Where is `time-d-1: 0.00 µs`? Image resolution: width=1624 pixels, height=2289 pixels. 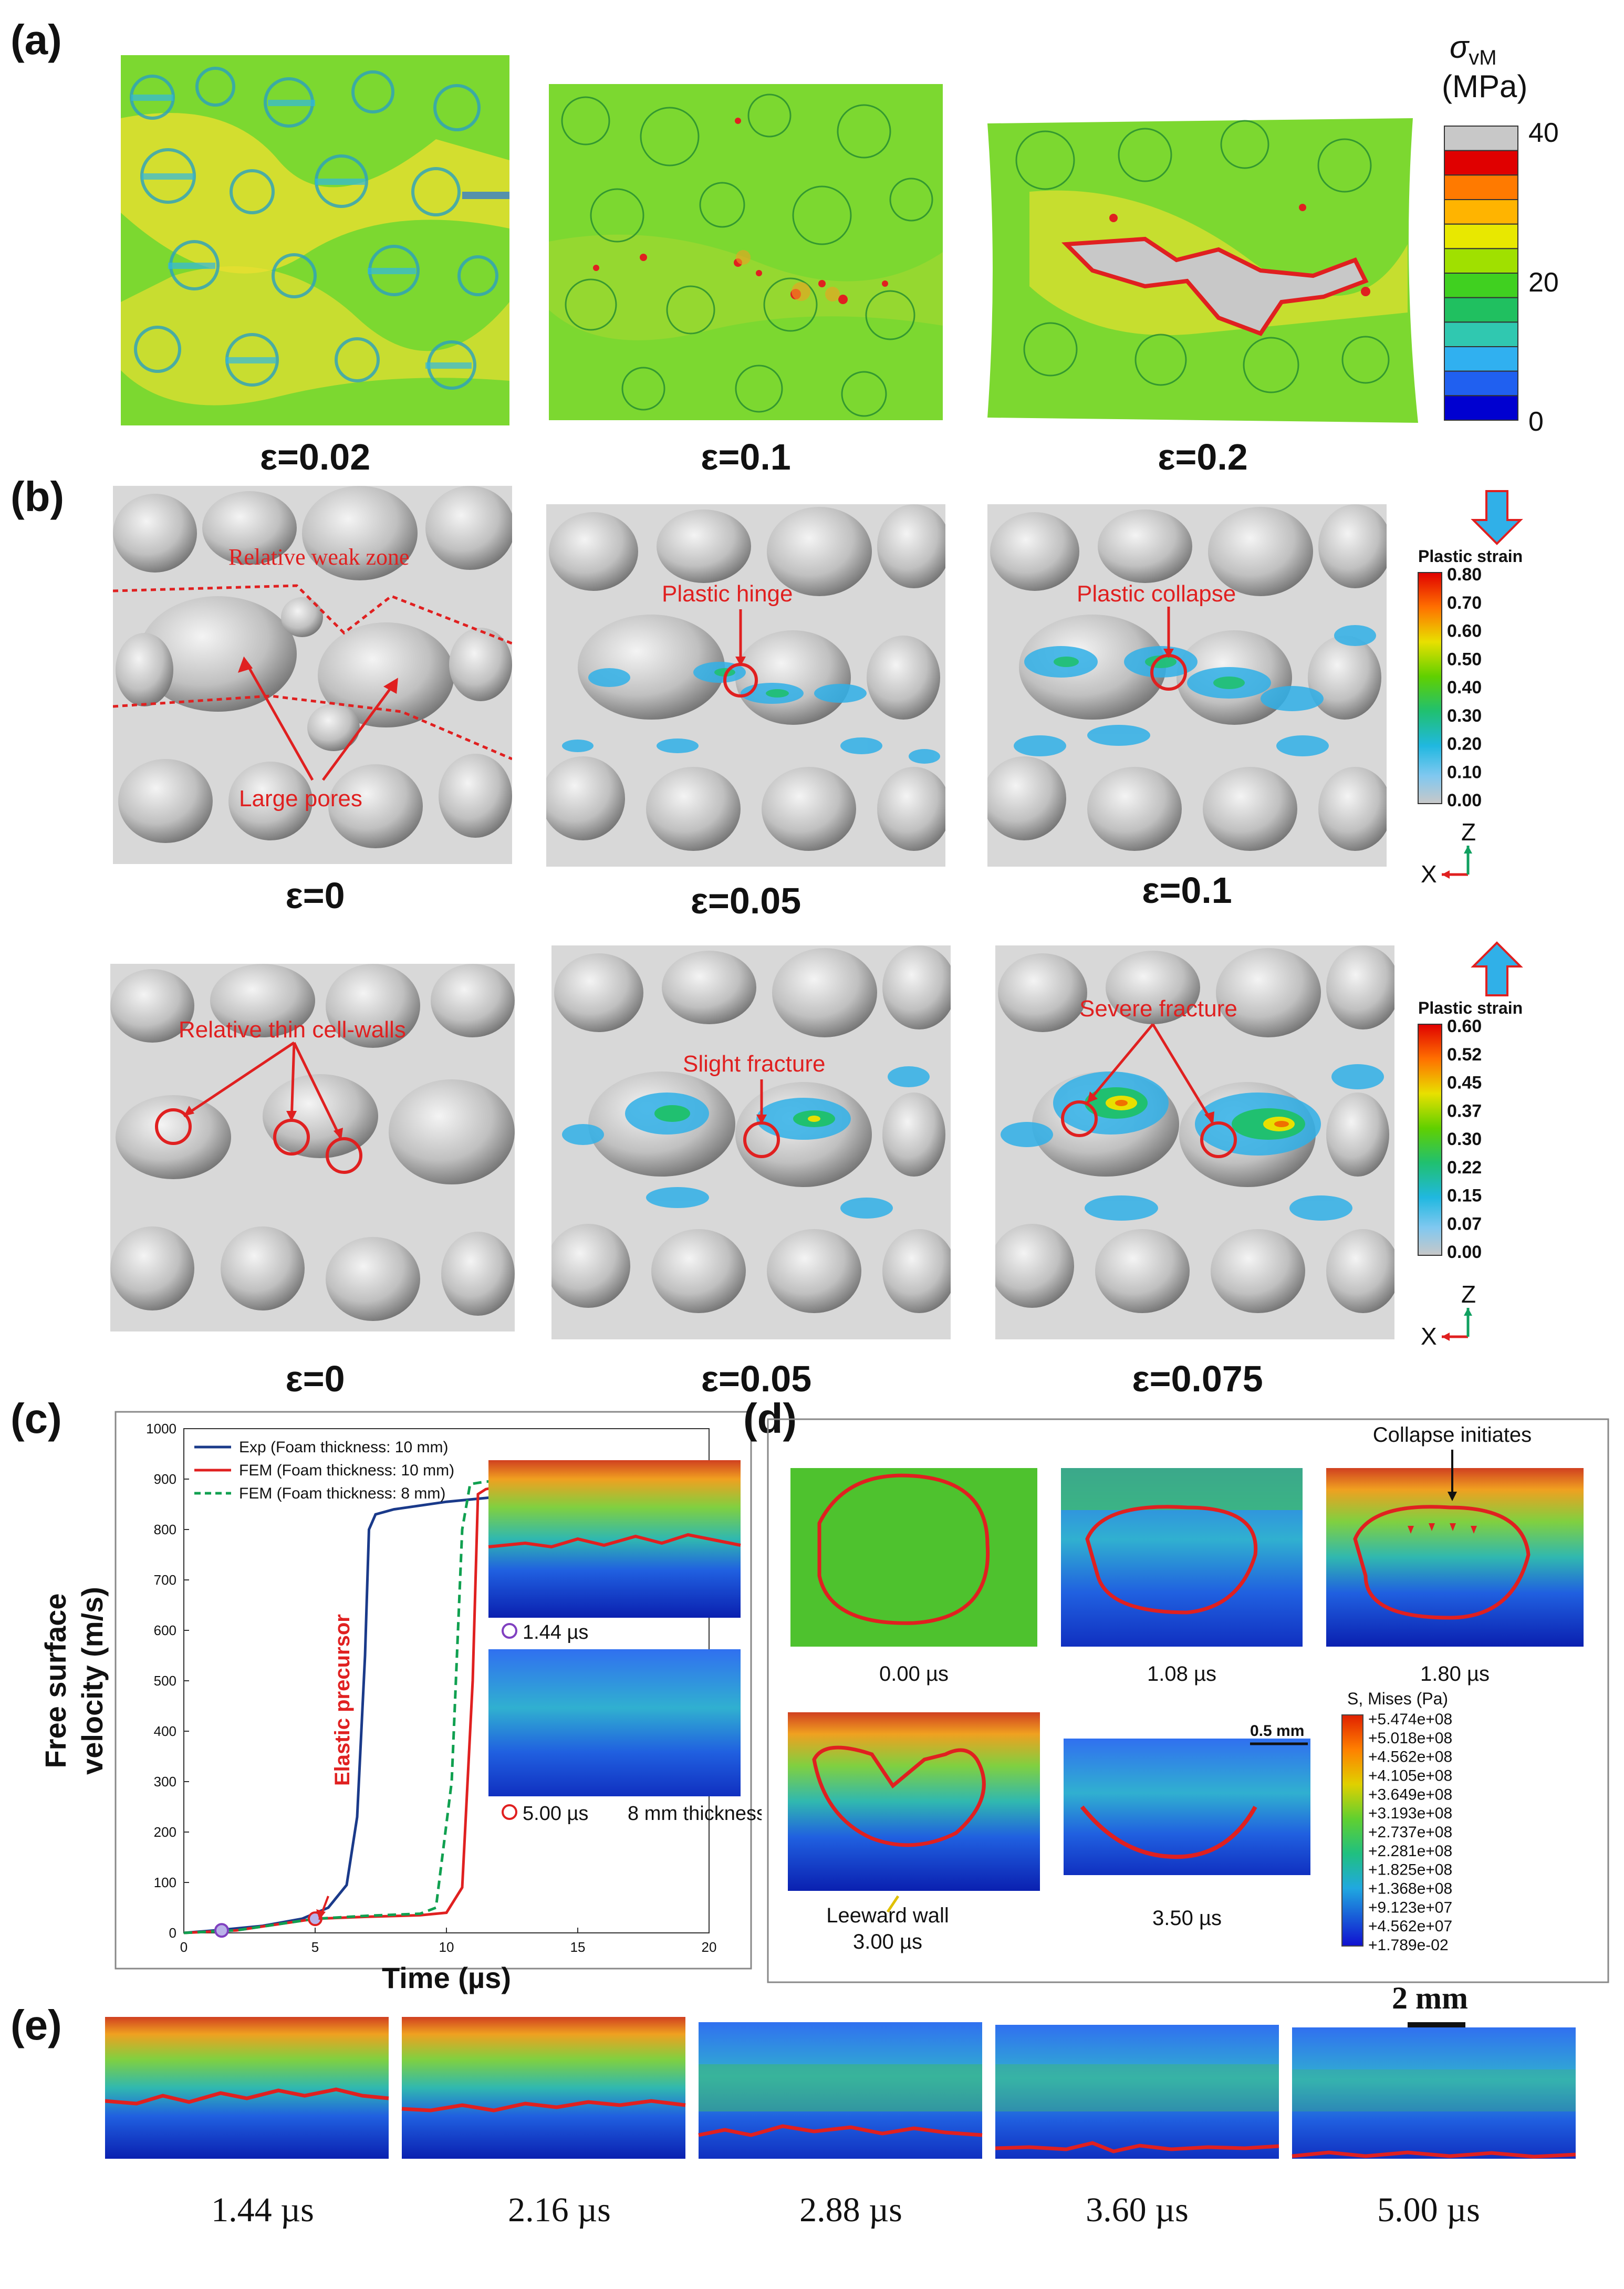 time-d-1: 0.00 µs is located at coordinates (914, 1673).